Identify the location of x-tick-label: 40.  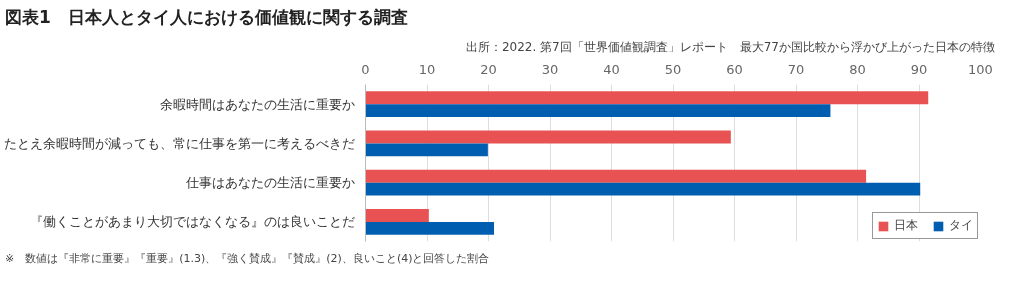
(611, 69).